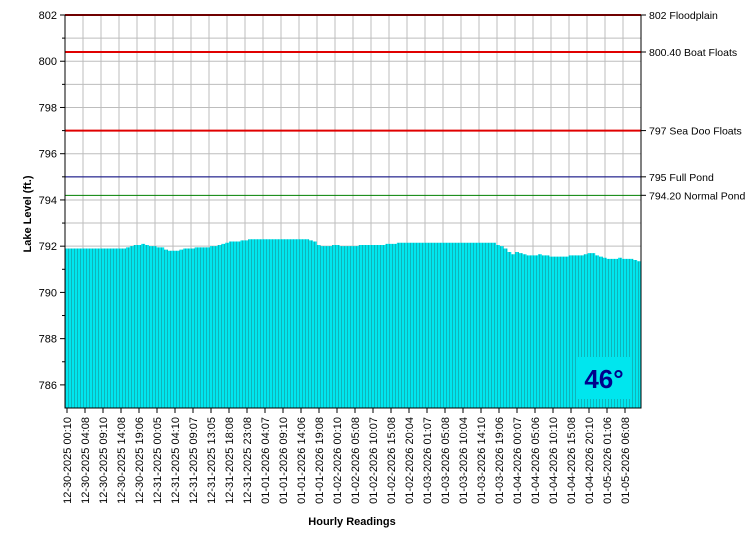 This screenshot has height=550, width=750. I want to click on x-tick-label: 12-30-2025 14:08, so click(122, 460).